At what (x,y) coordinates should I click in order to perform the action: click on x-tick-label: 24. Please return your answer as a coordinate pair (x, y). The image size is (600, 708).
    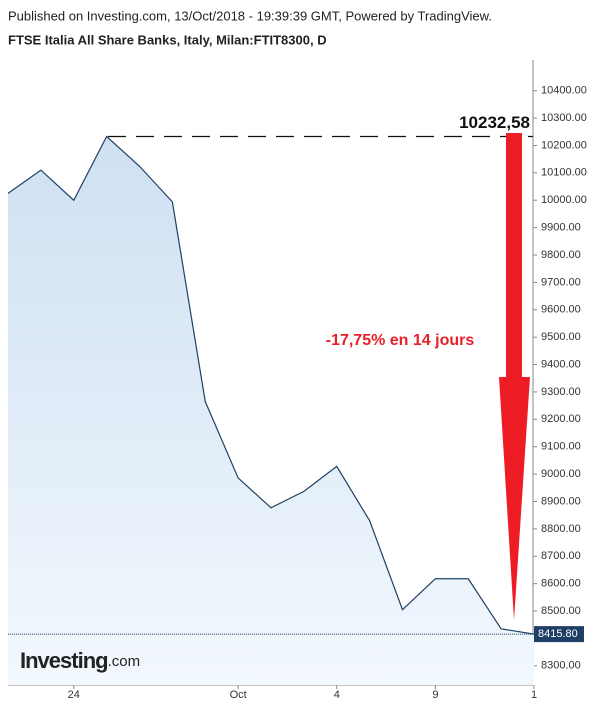
    Looking at the image, I should click on (74, 695).